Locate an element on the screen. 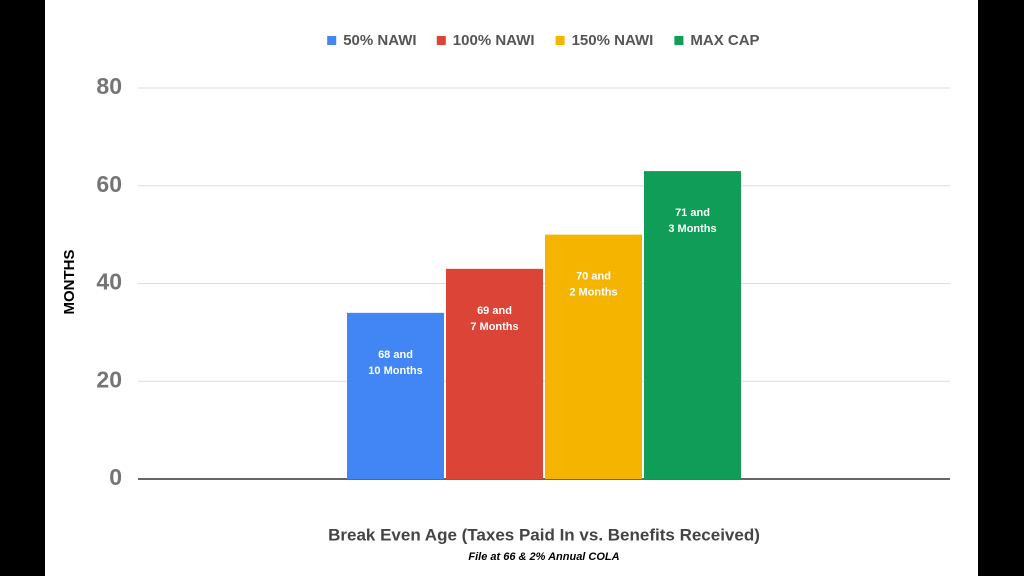 The width and height of the screenshot is (1024, 576). data-label: 69 and 7 Months is located at coordinates (494, 319).